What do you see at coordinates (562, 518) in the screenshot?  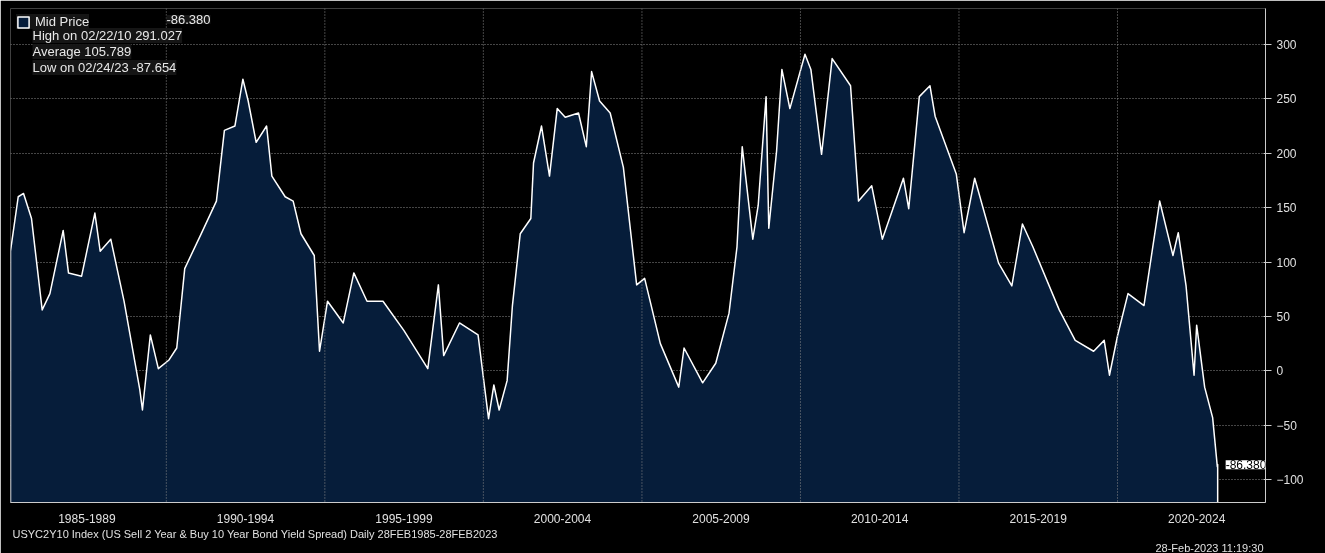 I see `x-tick-label: 2000-2004` at bounding box center [562, 518].